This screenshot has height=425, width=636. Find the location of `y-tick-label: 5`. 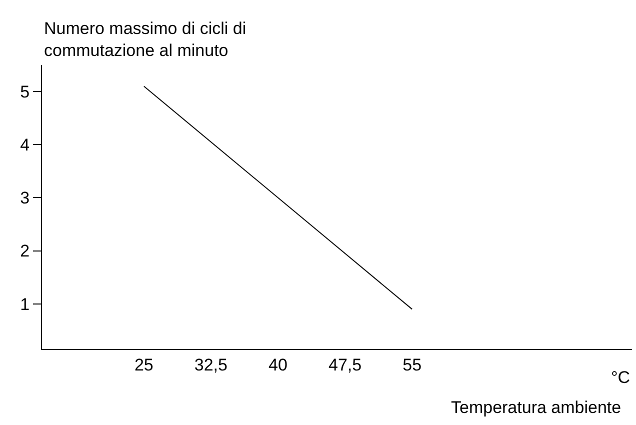

y-tick-label: 5 is located at coordinates (25, 92).